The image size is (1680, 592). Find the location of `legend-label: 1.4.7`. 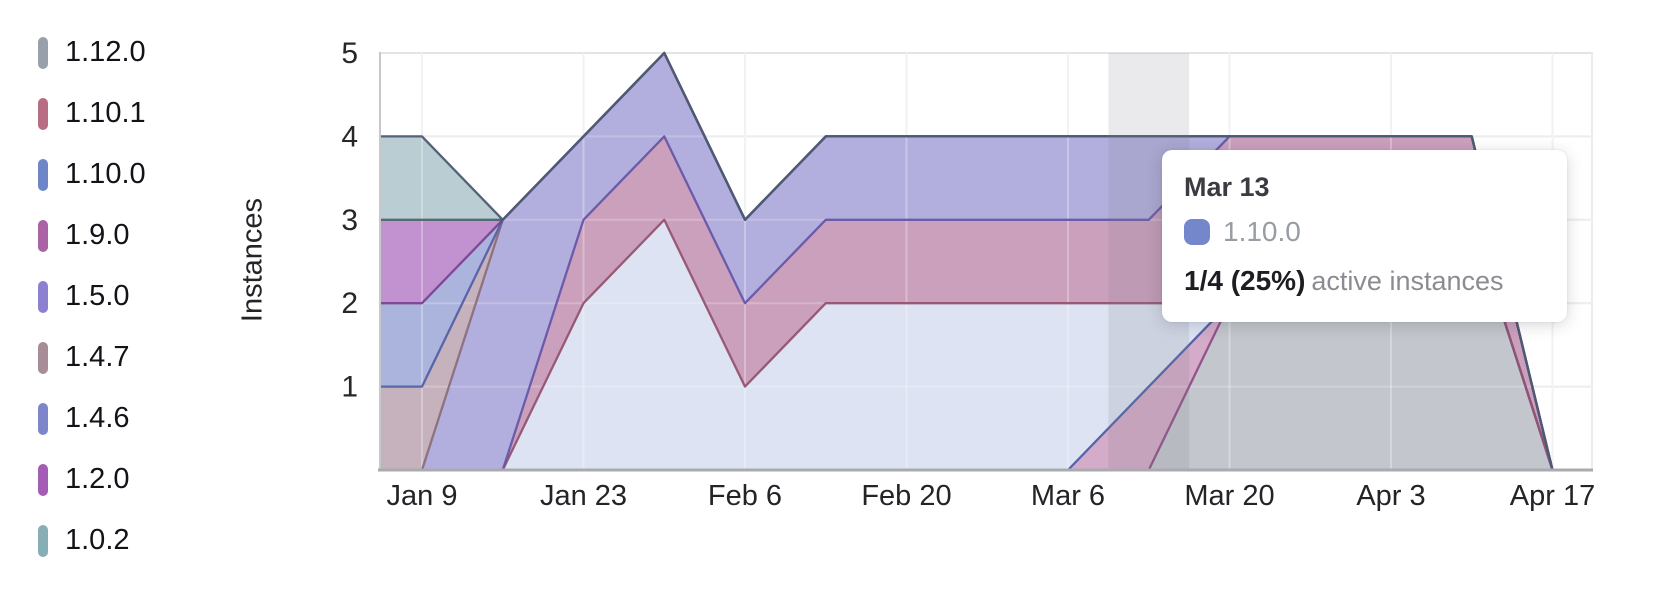

legend-label: 1.4.7 is located at coordinates (97, 357).